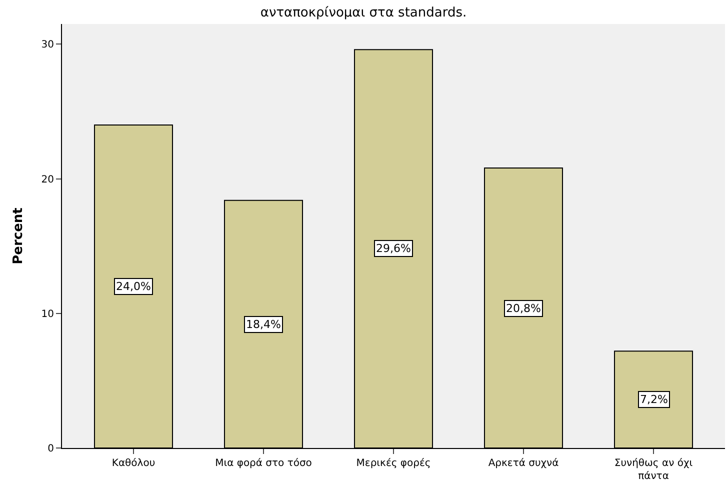 This screenshot has height=484, width=727. Describe the element at coordinates (263, 324) in the screenshot. I see `data-label: 18,4%` at that location.